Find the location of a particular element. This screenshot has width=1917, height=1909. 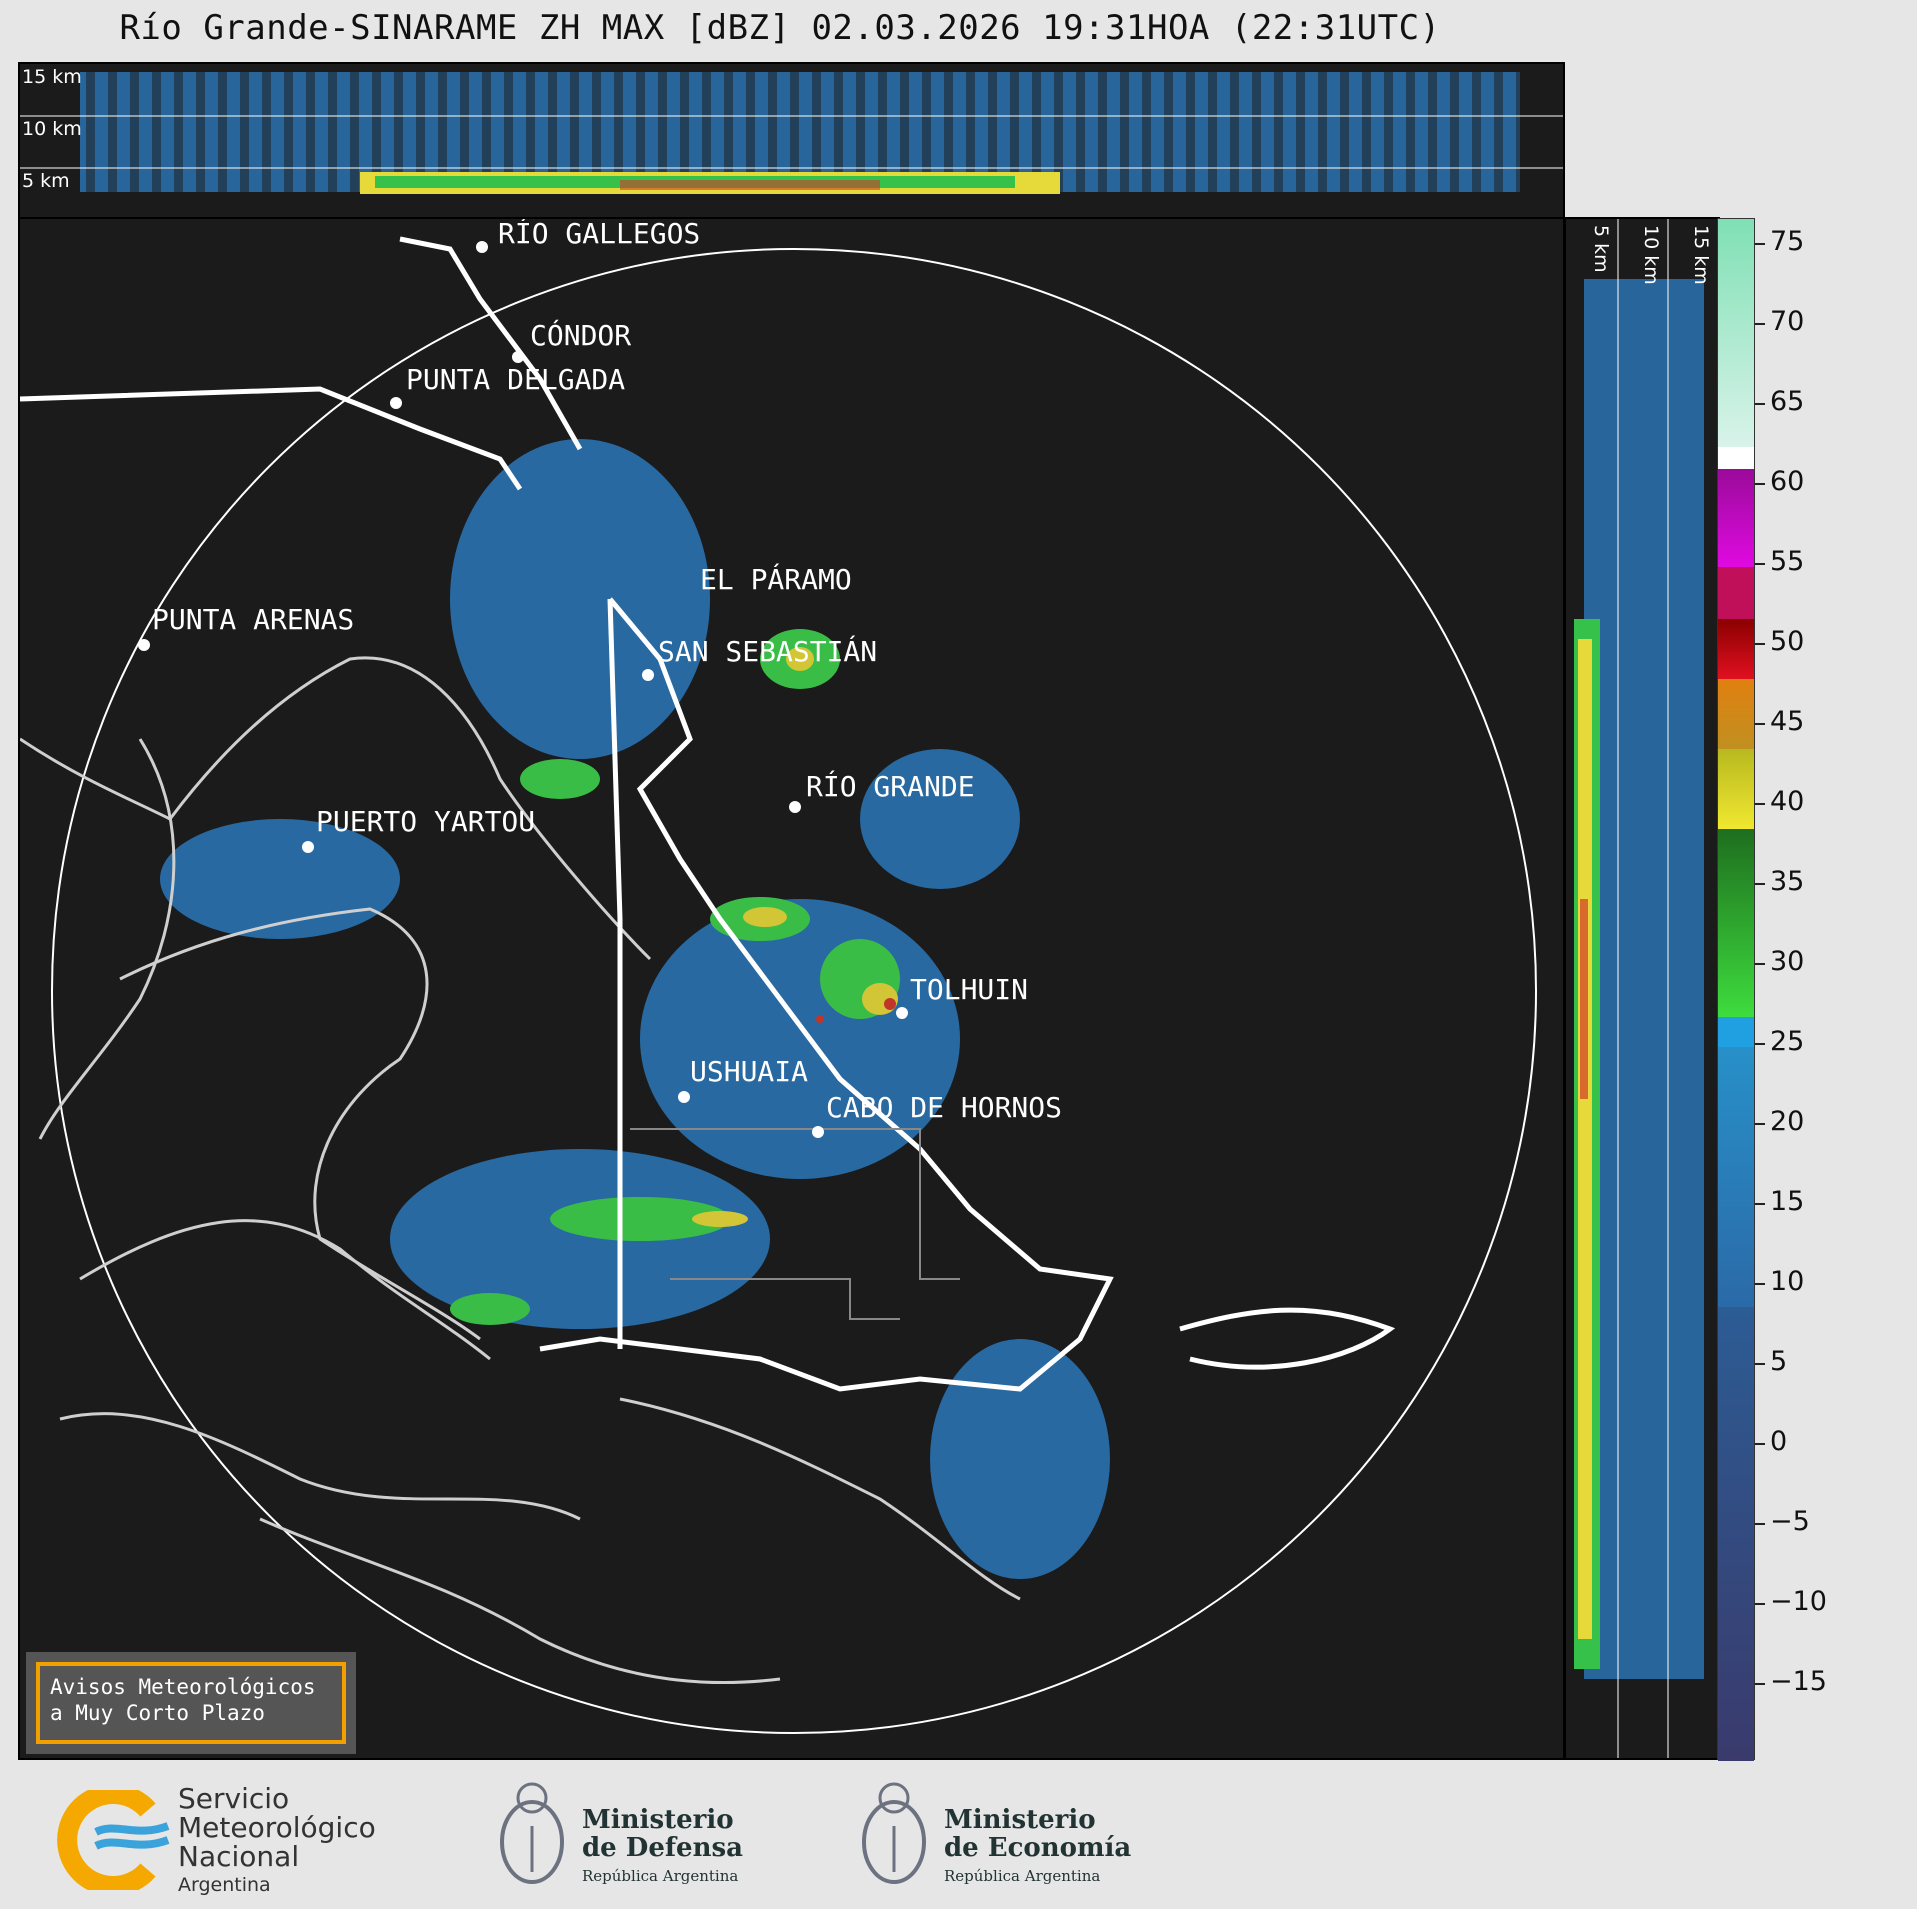

colorbar-tick-label: 25 is located at coordinates (1787, 1041).